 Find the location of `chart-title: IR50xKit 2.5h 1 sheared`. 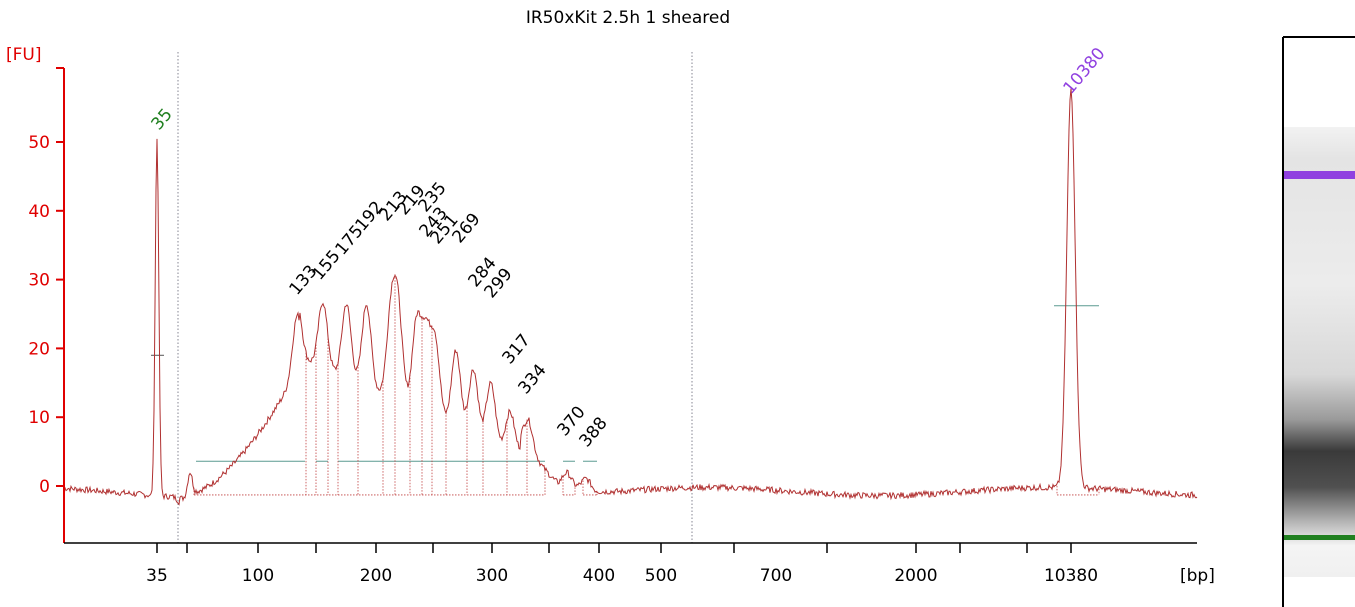

chart-title: IR50xKit 2.5h 1 sheared is located at coordinates (628, 18).